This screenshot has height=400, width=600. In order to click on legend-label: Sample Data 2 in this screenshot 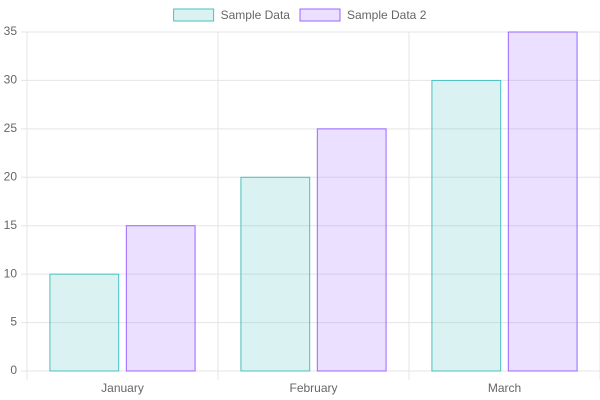, I will do `click(387, 15)`.